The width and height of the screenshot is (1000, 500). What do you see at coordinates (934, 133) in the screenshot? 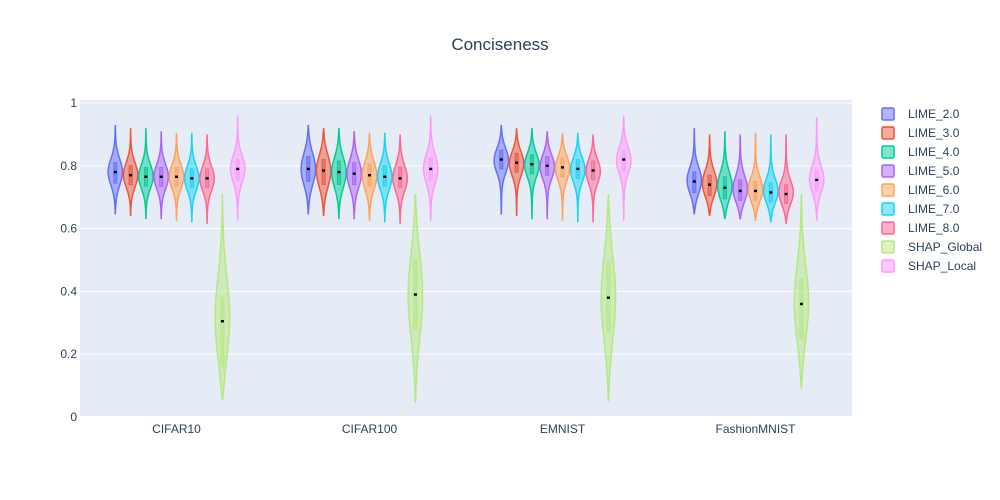
I see `legend-item-label: LIME_3.0` at bounding box center [934, 133].